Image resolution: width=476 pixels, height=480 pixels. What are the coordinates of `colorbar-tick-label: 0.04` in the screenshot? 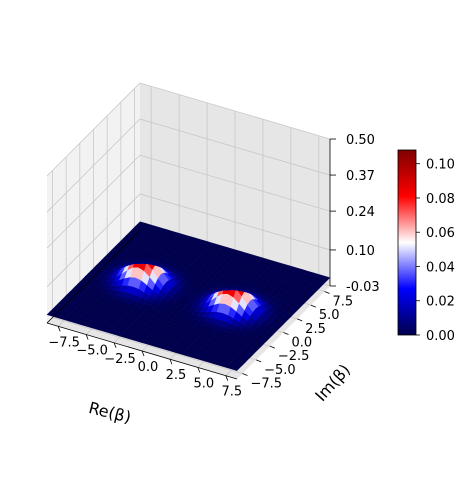 It's located at (440, 267).